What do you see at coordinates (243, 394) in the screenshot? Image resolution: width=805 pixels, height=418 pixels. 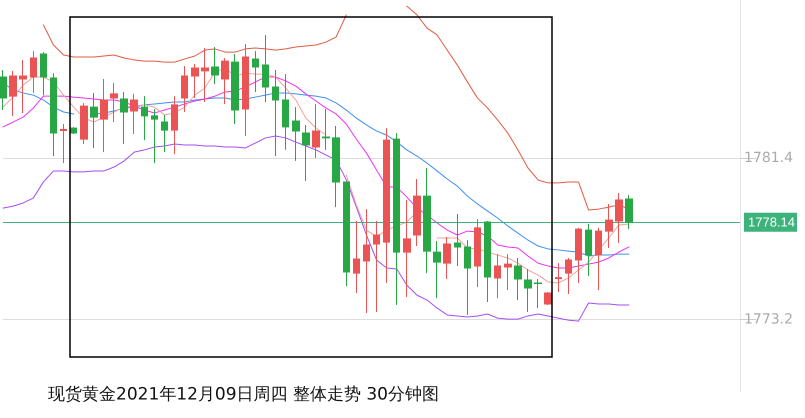 I see `annotation: 现货黄金2021年12月09日周四 整体走势 30分钟图` at bounding box center [243, 394].